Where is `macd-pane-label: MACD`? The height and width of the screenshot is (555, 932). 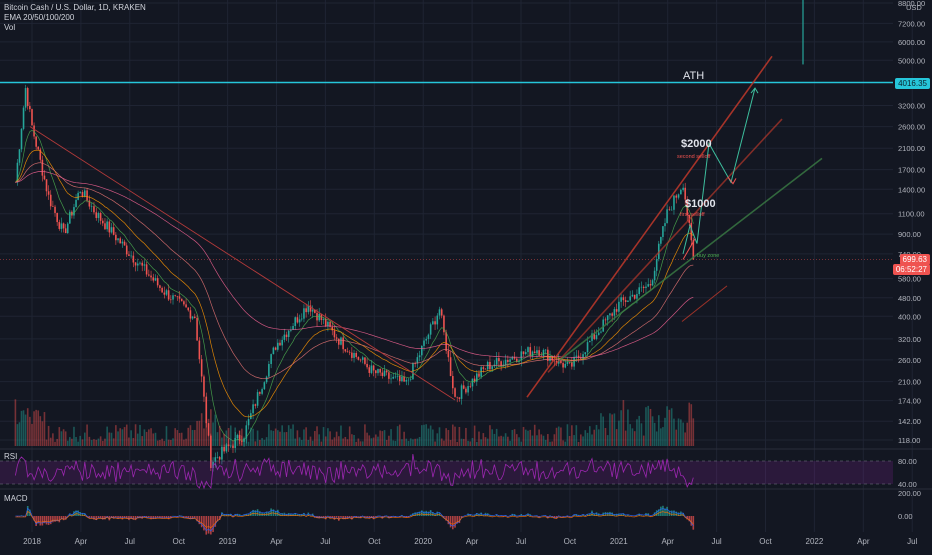 macd-pane-label: MACD is located at coordinates (16, 498).